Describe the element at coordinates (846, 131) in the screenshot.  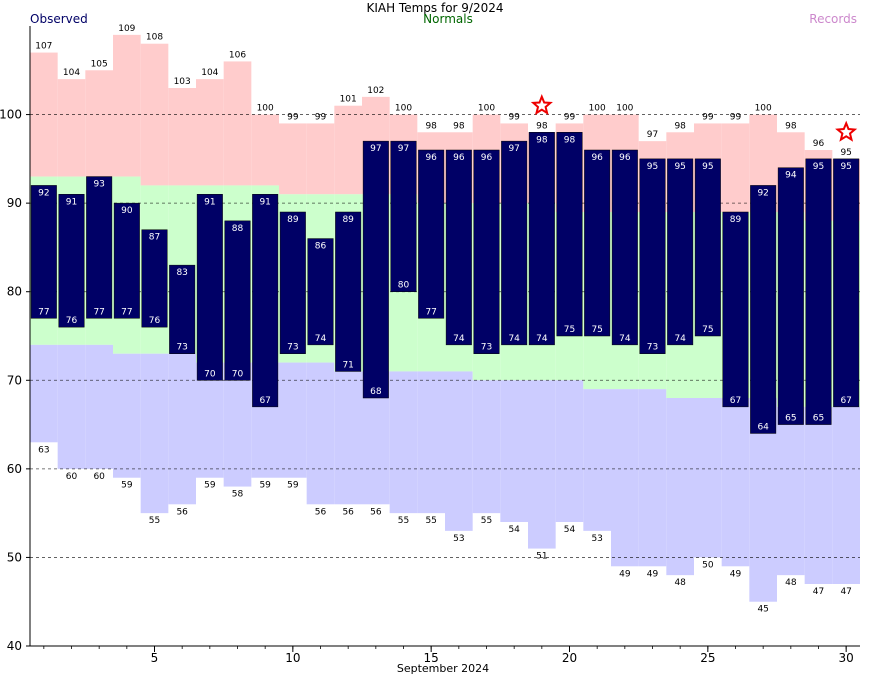
I see `record-star-marker` at that location.